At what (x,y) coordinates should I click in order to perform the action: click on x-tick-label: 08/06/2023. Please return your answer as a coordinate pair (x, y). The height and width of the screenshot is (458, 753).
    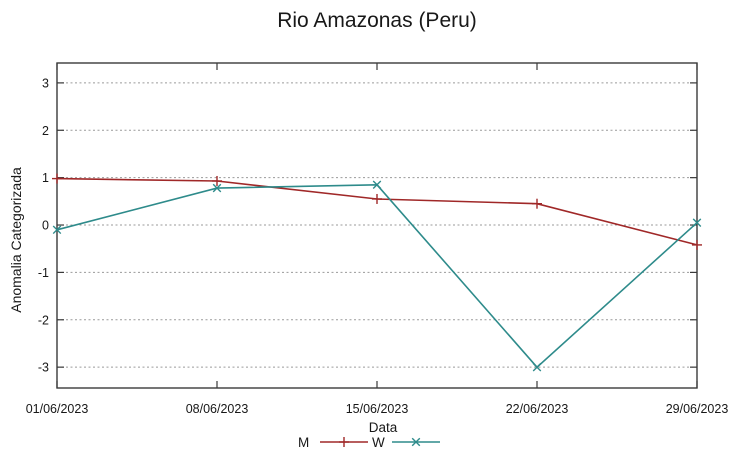
    Looking at the image, I should click on (217, 409).